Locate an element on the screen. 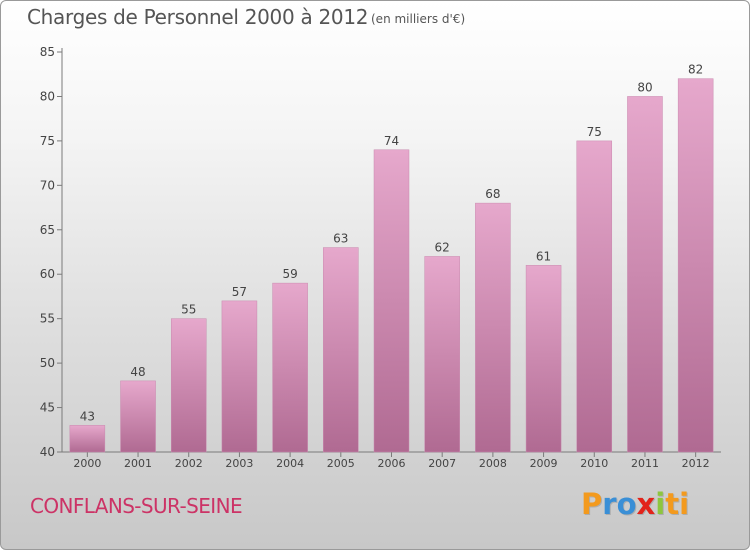  data-label: 59 is located at coordinates (289, 274).